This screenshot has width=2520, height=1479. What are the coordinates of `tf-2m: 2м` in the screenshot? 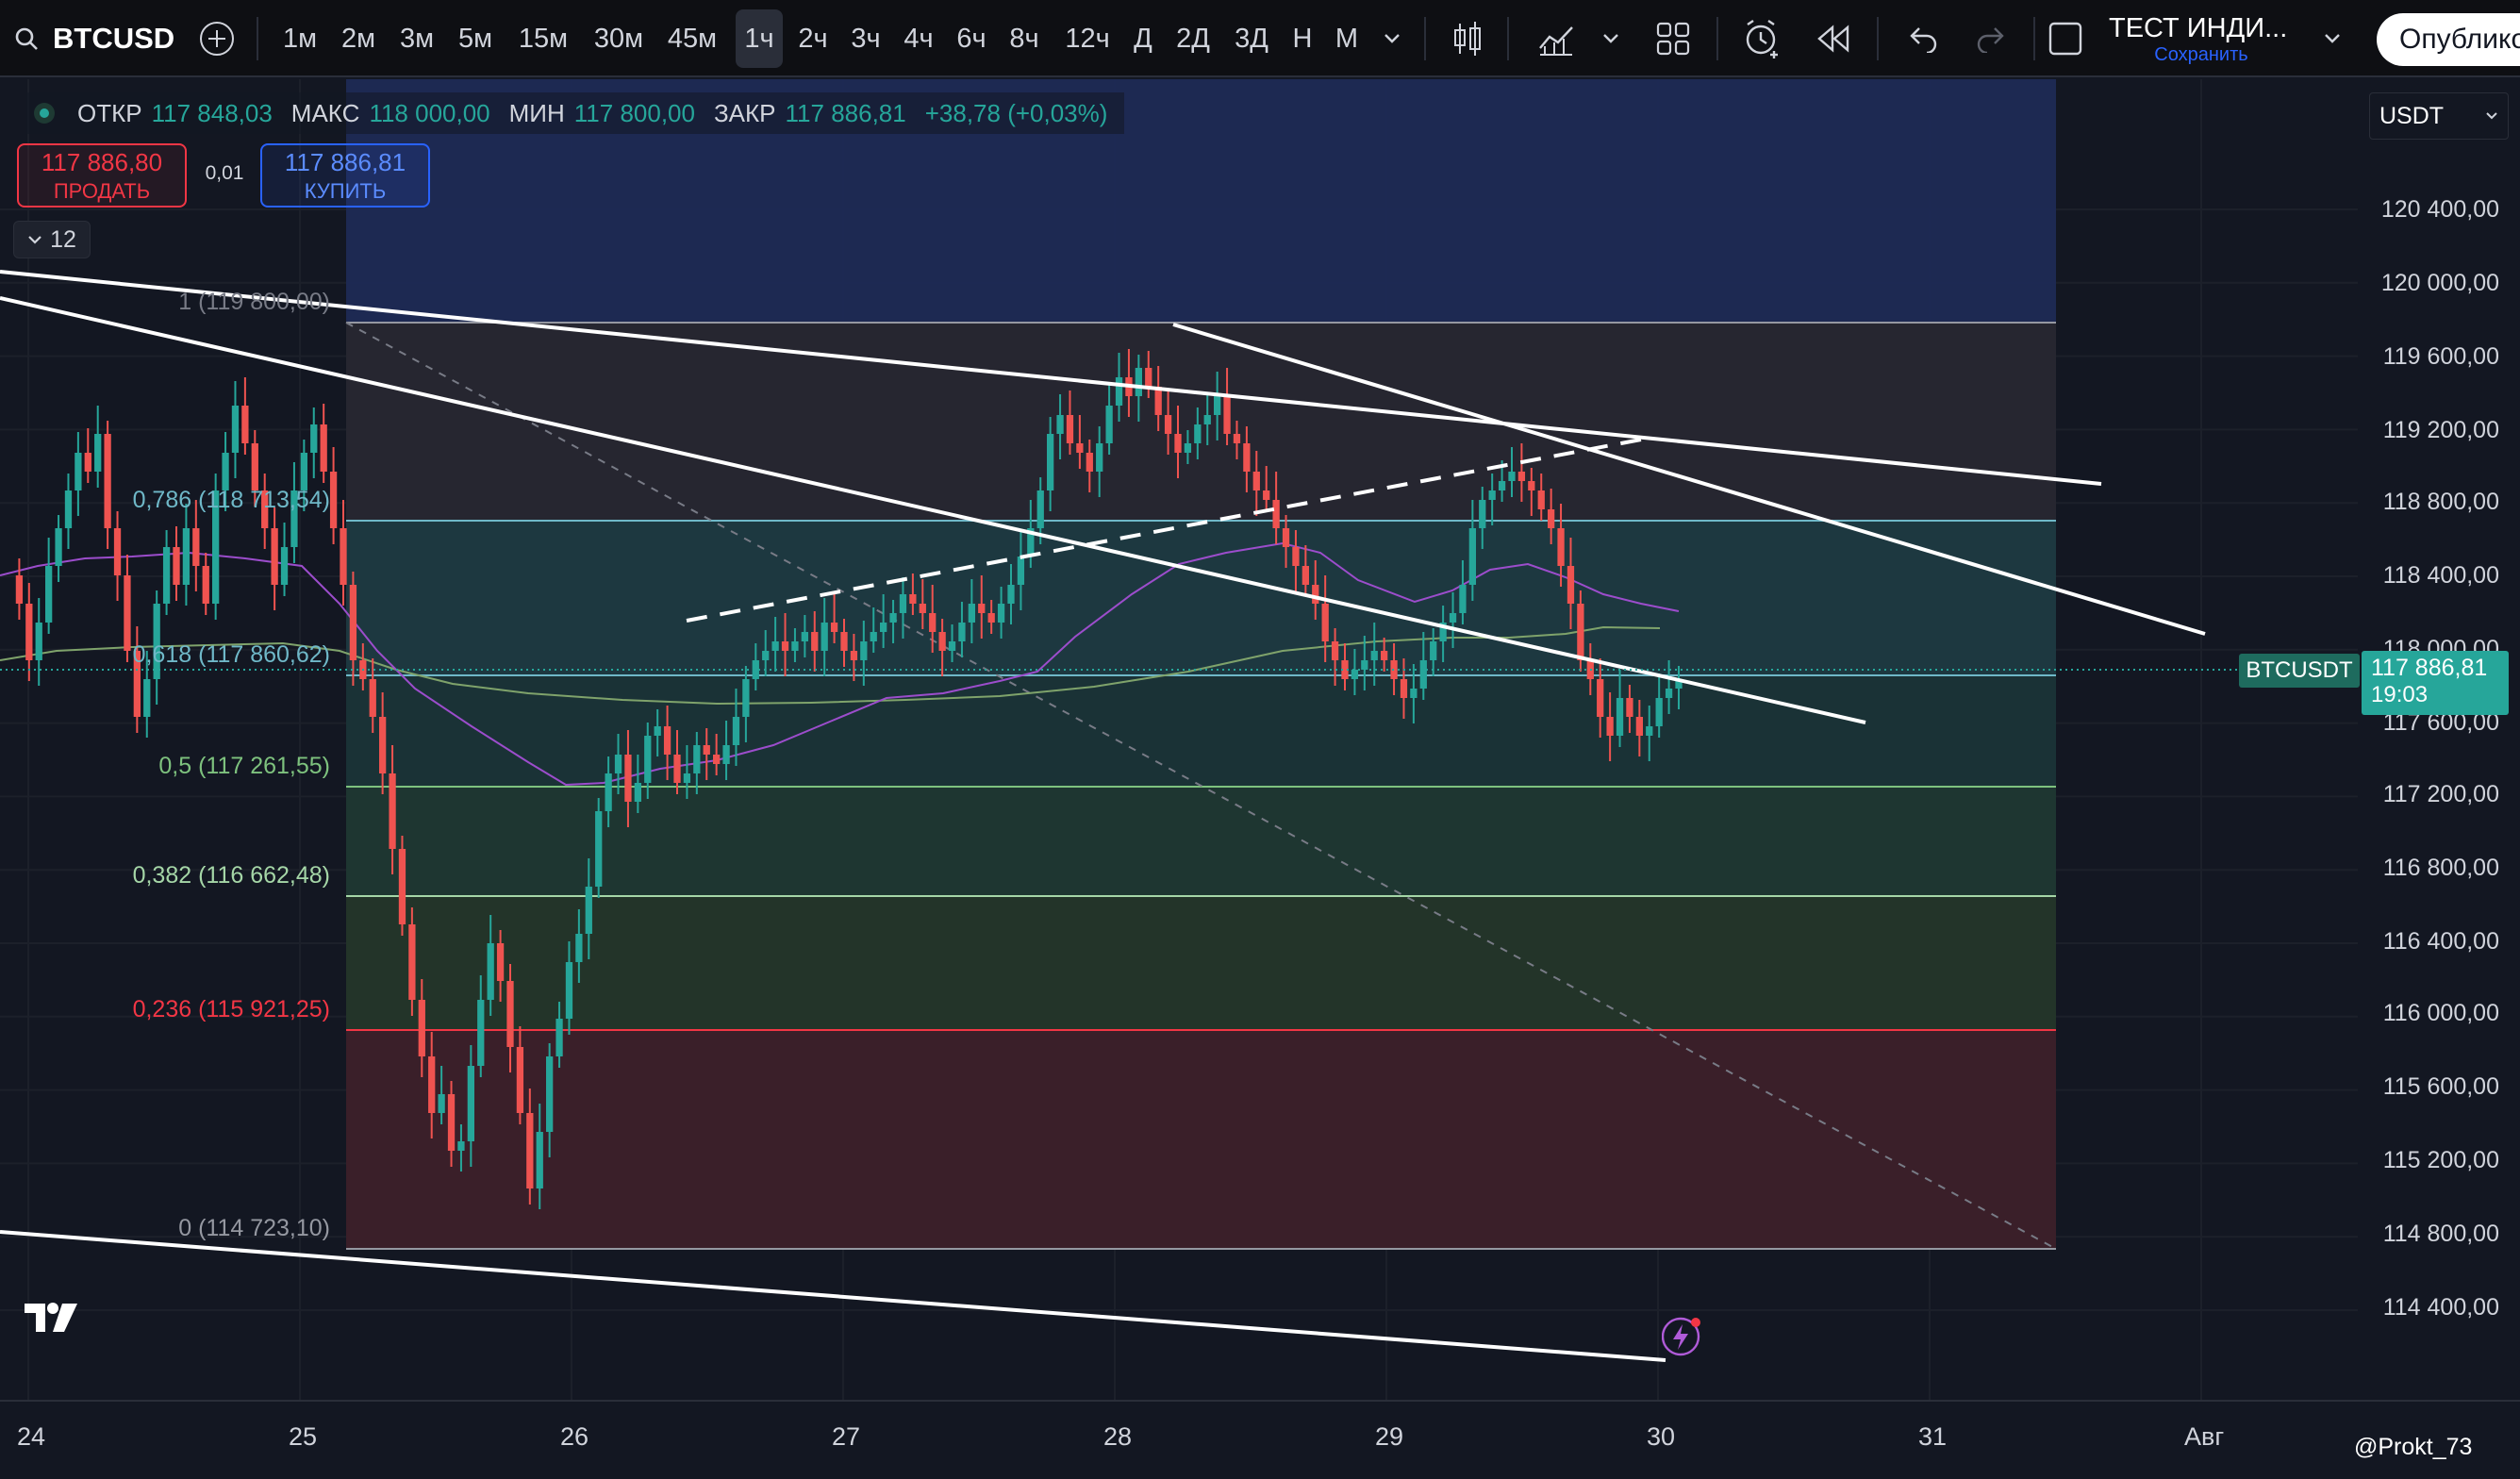 It's located at (358, 38).